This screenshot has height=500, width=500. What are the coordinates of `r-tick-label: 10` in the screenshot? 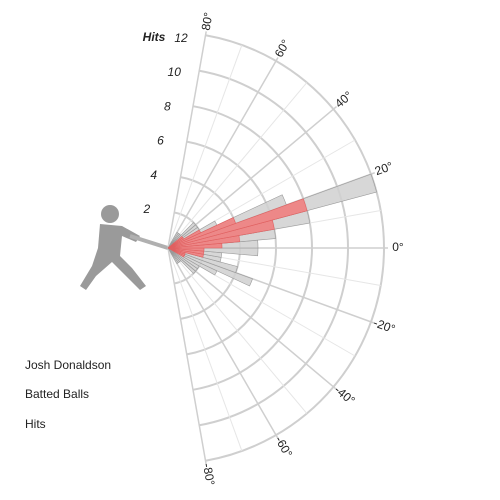 It's located at (175, 72).